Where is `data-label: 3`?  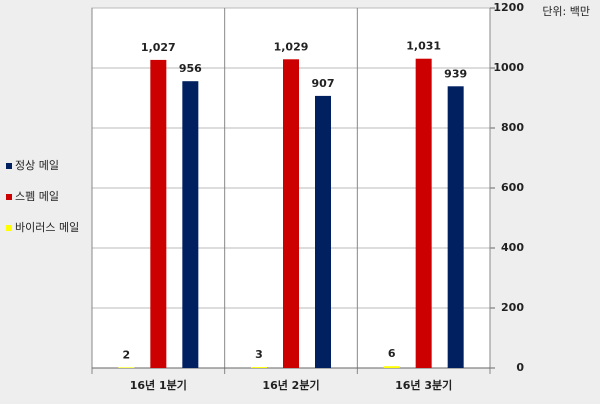 data-label: 3 is located at coordinates (259, 354).